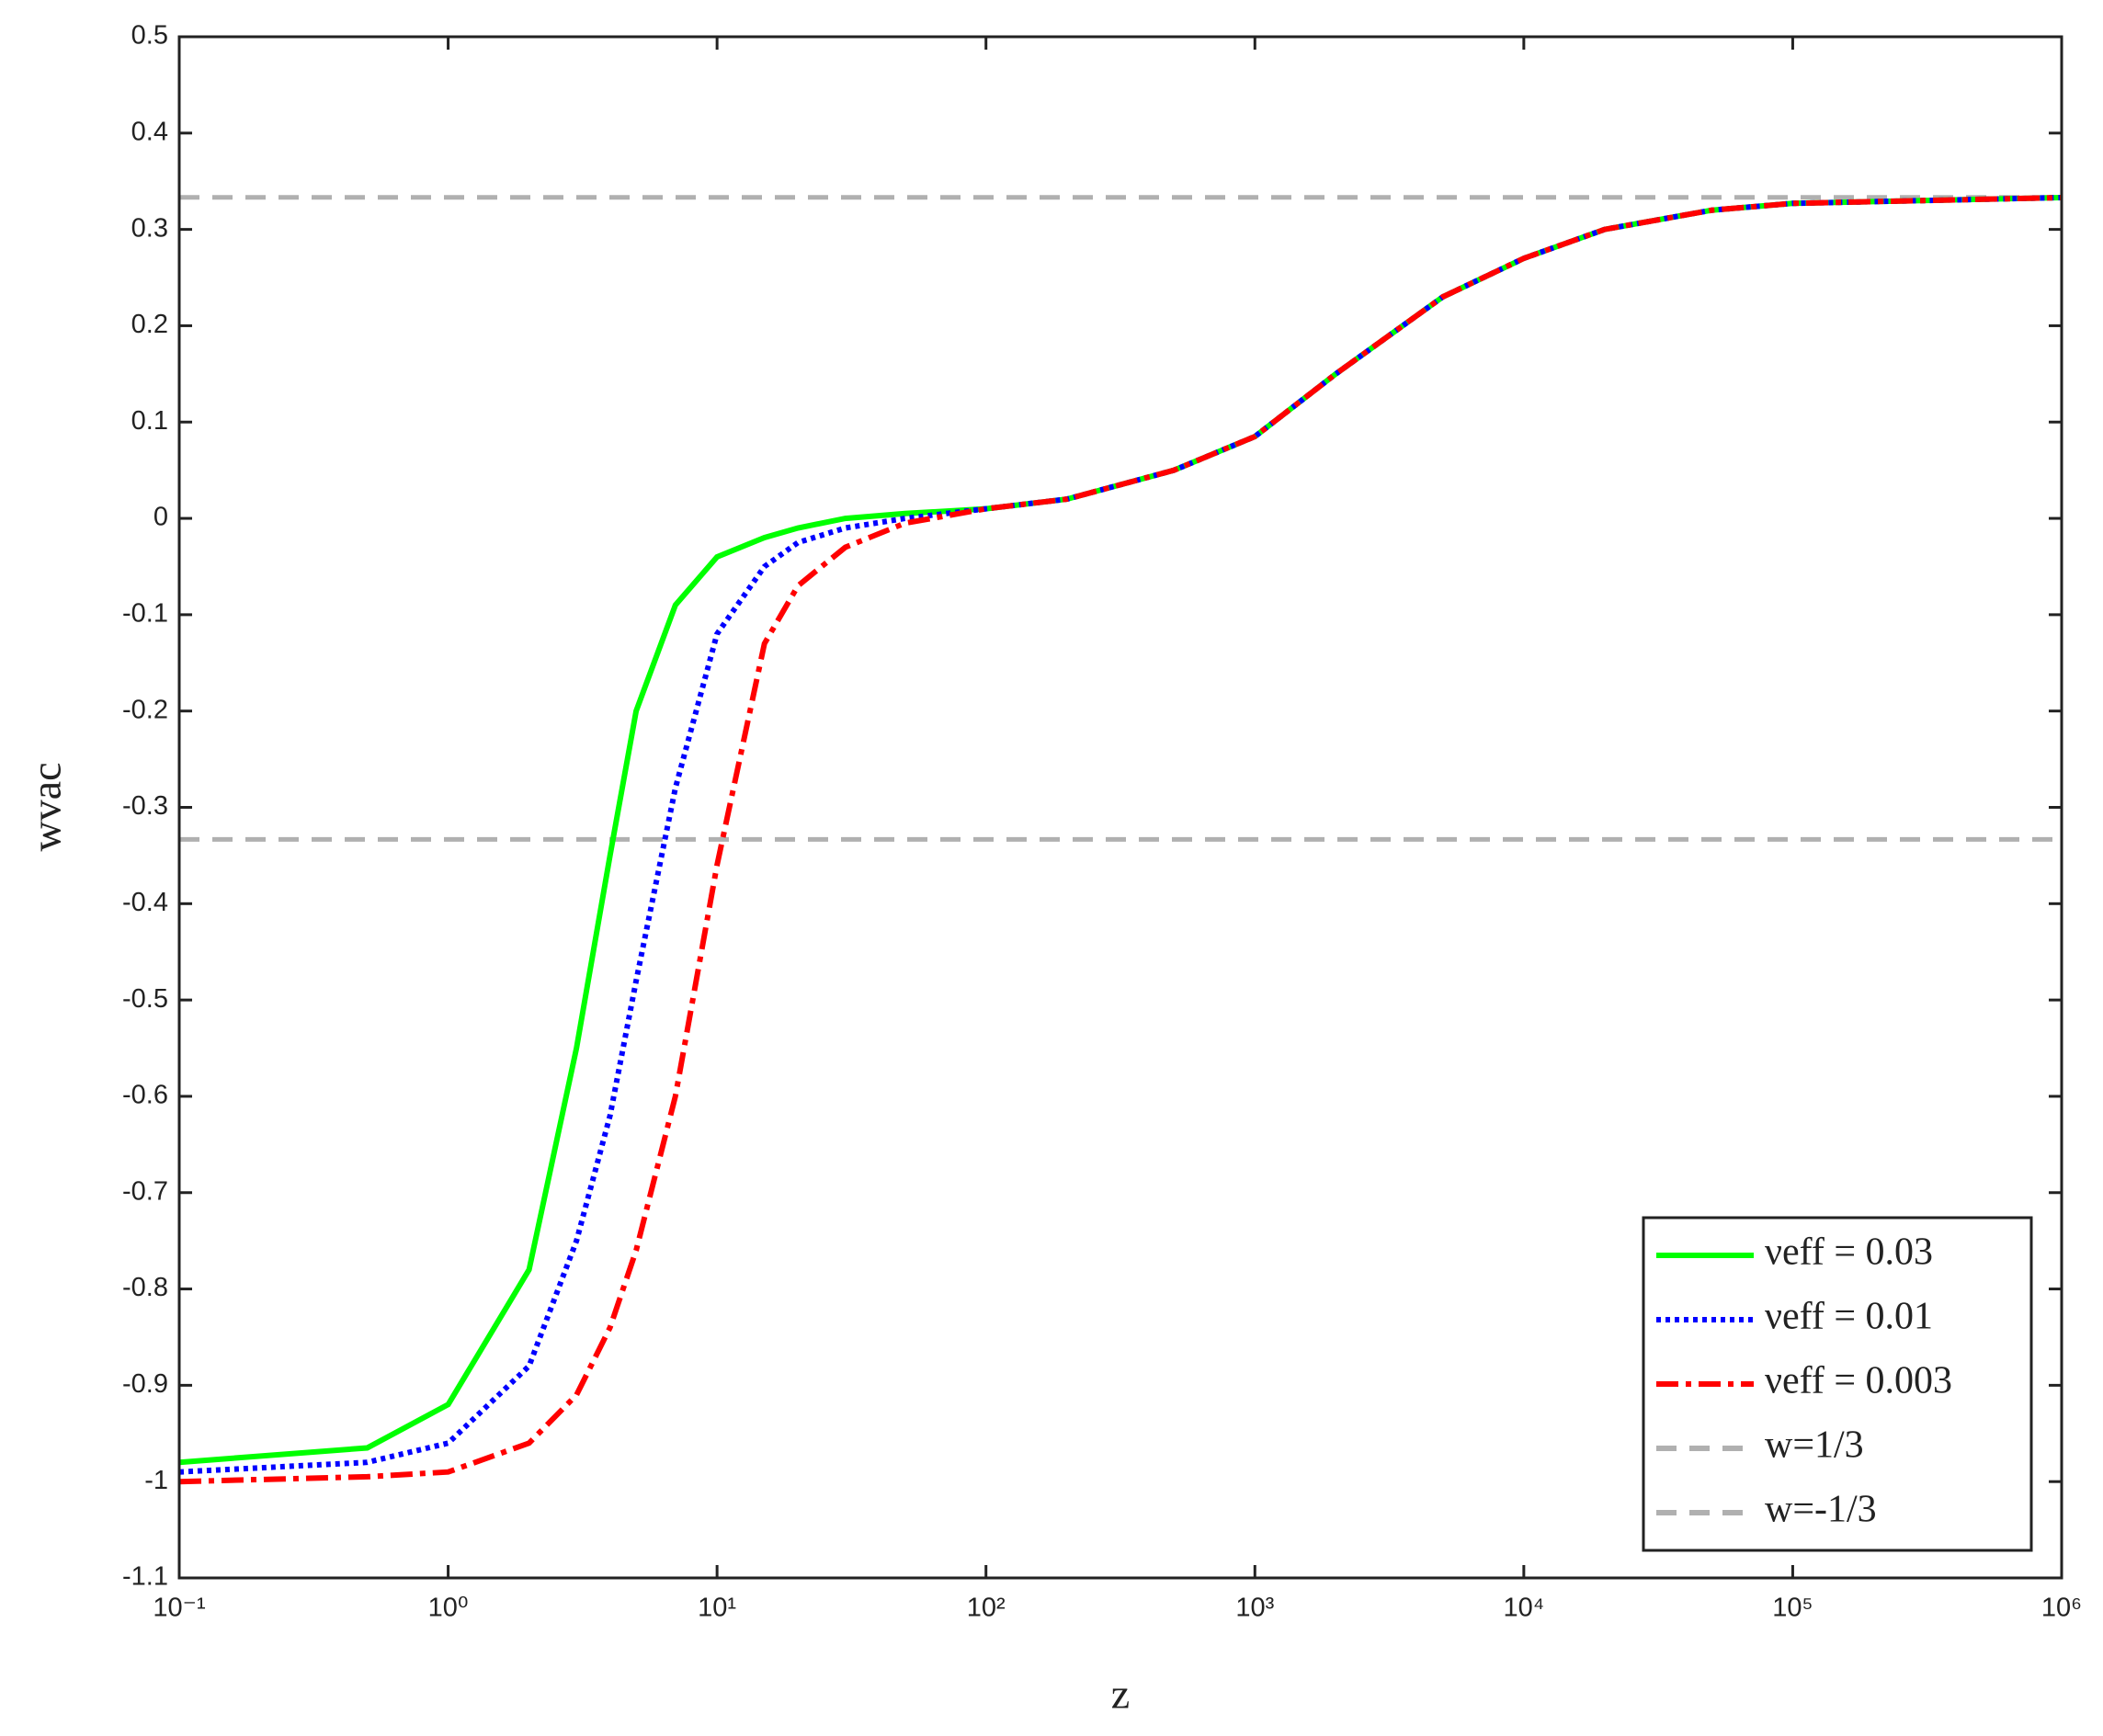 Image resolution: width=2103 pixels, height=1736 pixels. I want to click on y-tick-label: -0.8, so click(145, 1287).